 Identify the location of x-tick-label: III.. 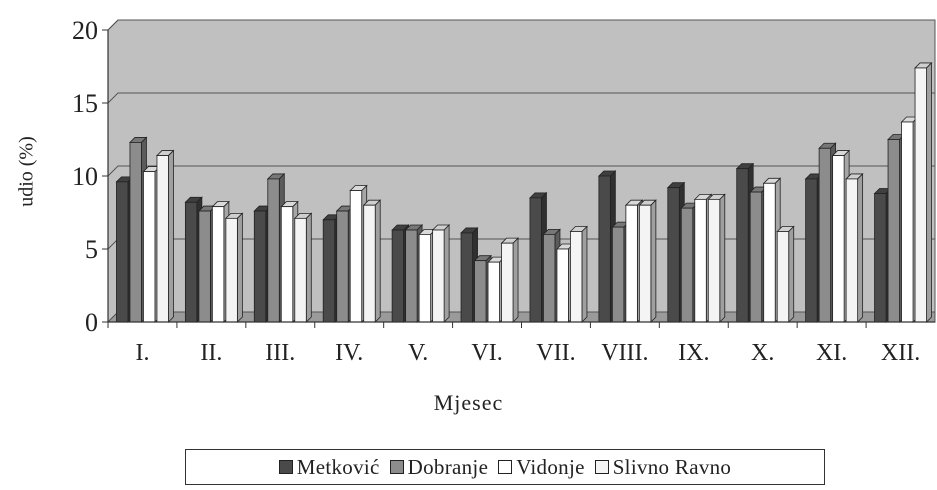
(280, 353).